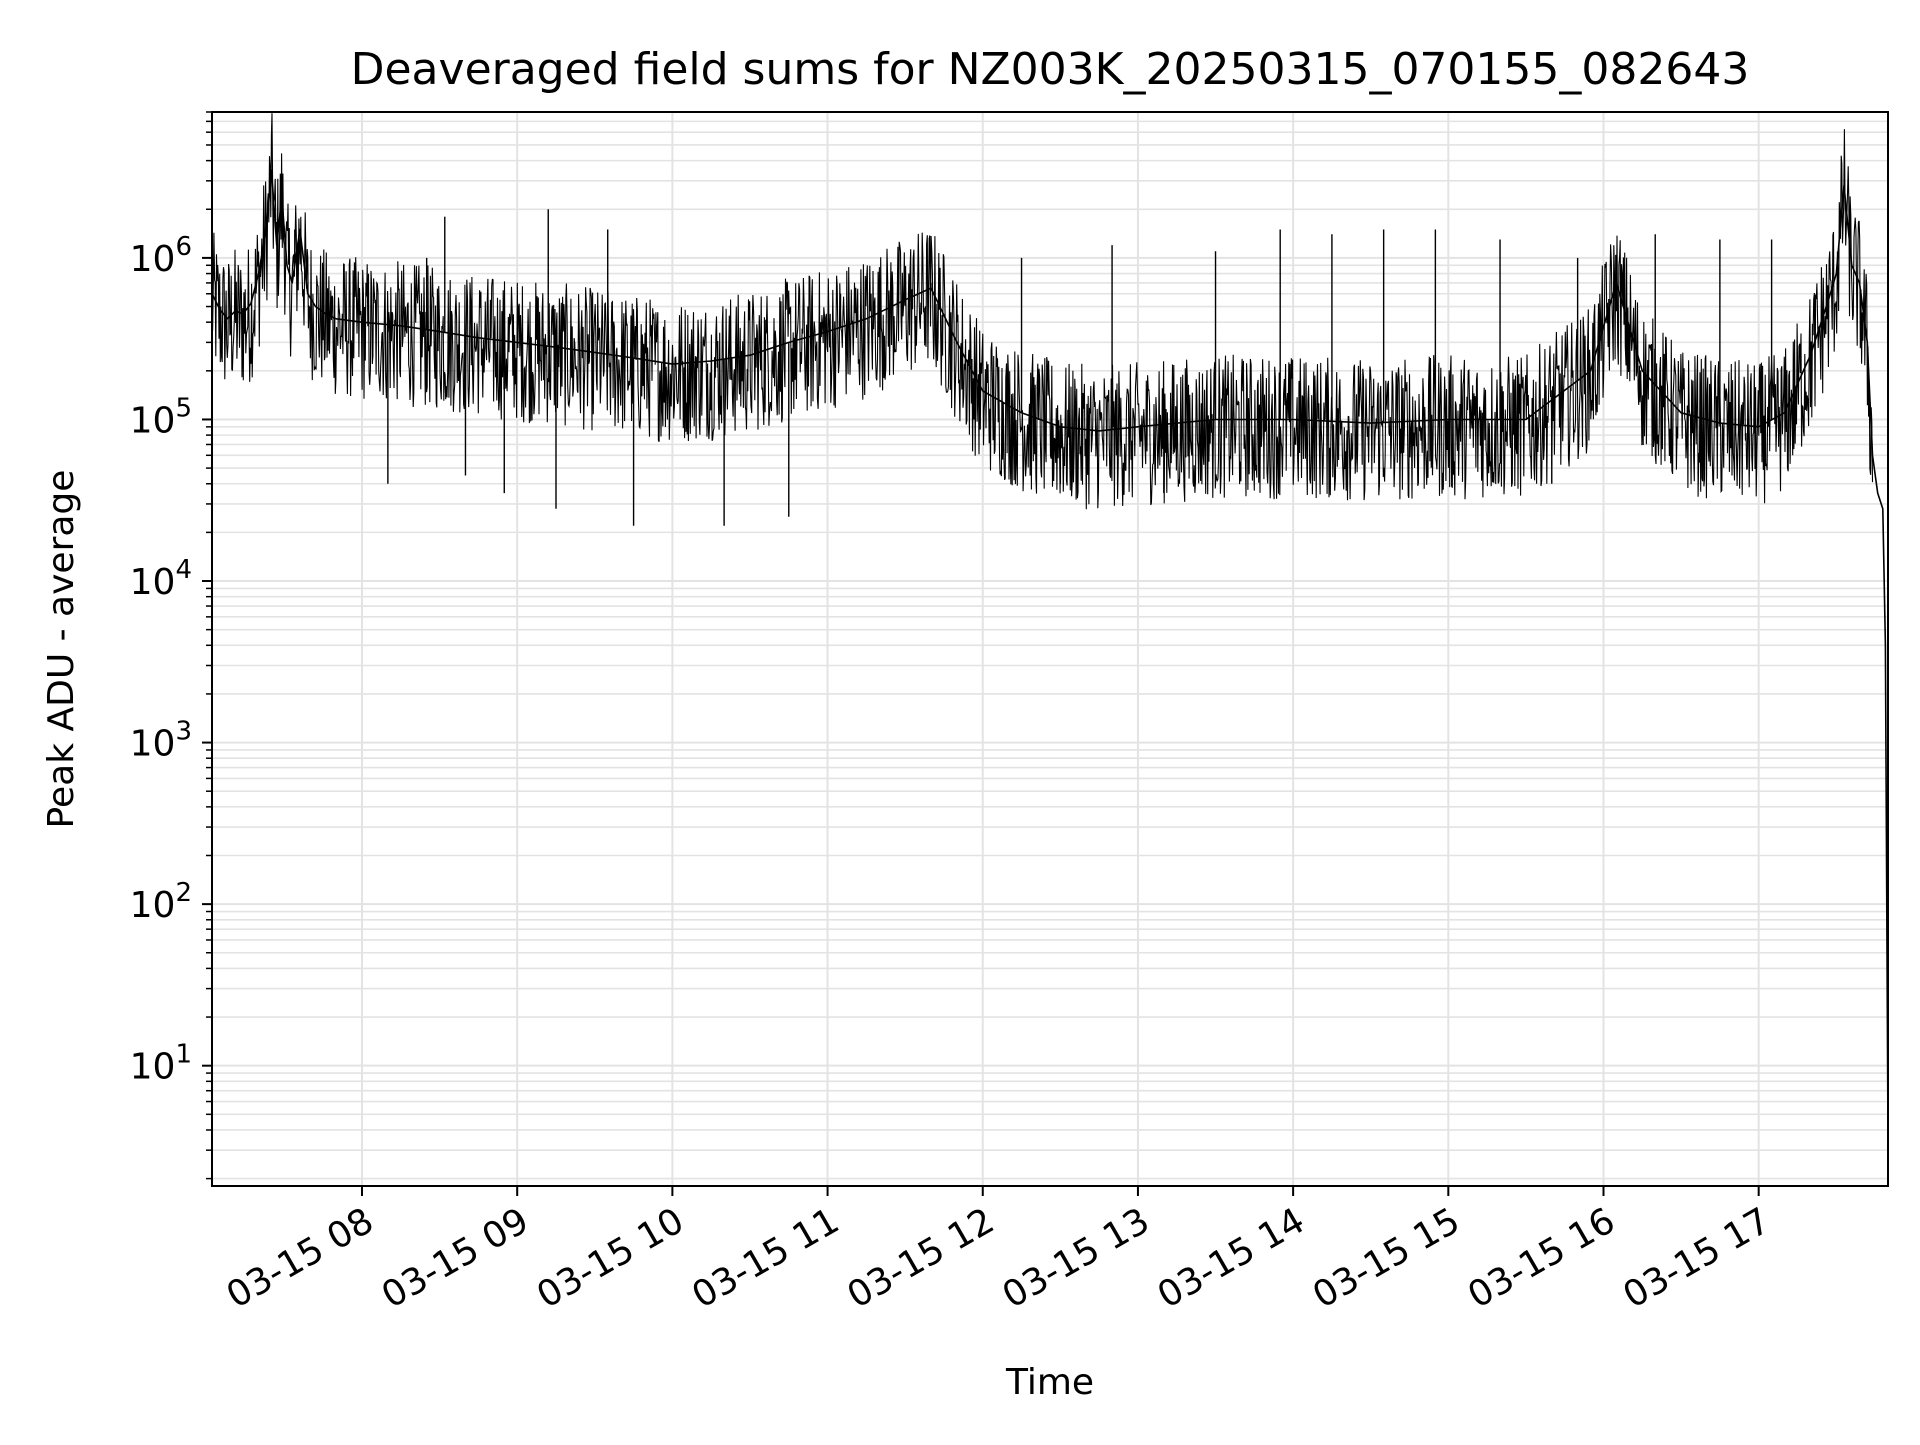  Describe the element at coordinates (161, 741) in the screenshot. I see `y-tick-label: 10³` at that location.